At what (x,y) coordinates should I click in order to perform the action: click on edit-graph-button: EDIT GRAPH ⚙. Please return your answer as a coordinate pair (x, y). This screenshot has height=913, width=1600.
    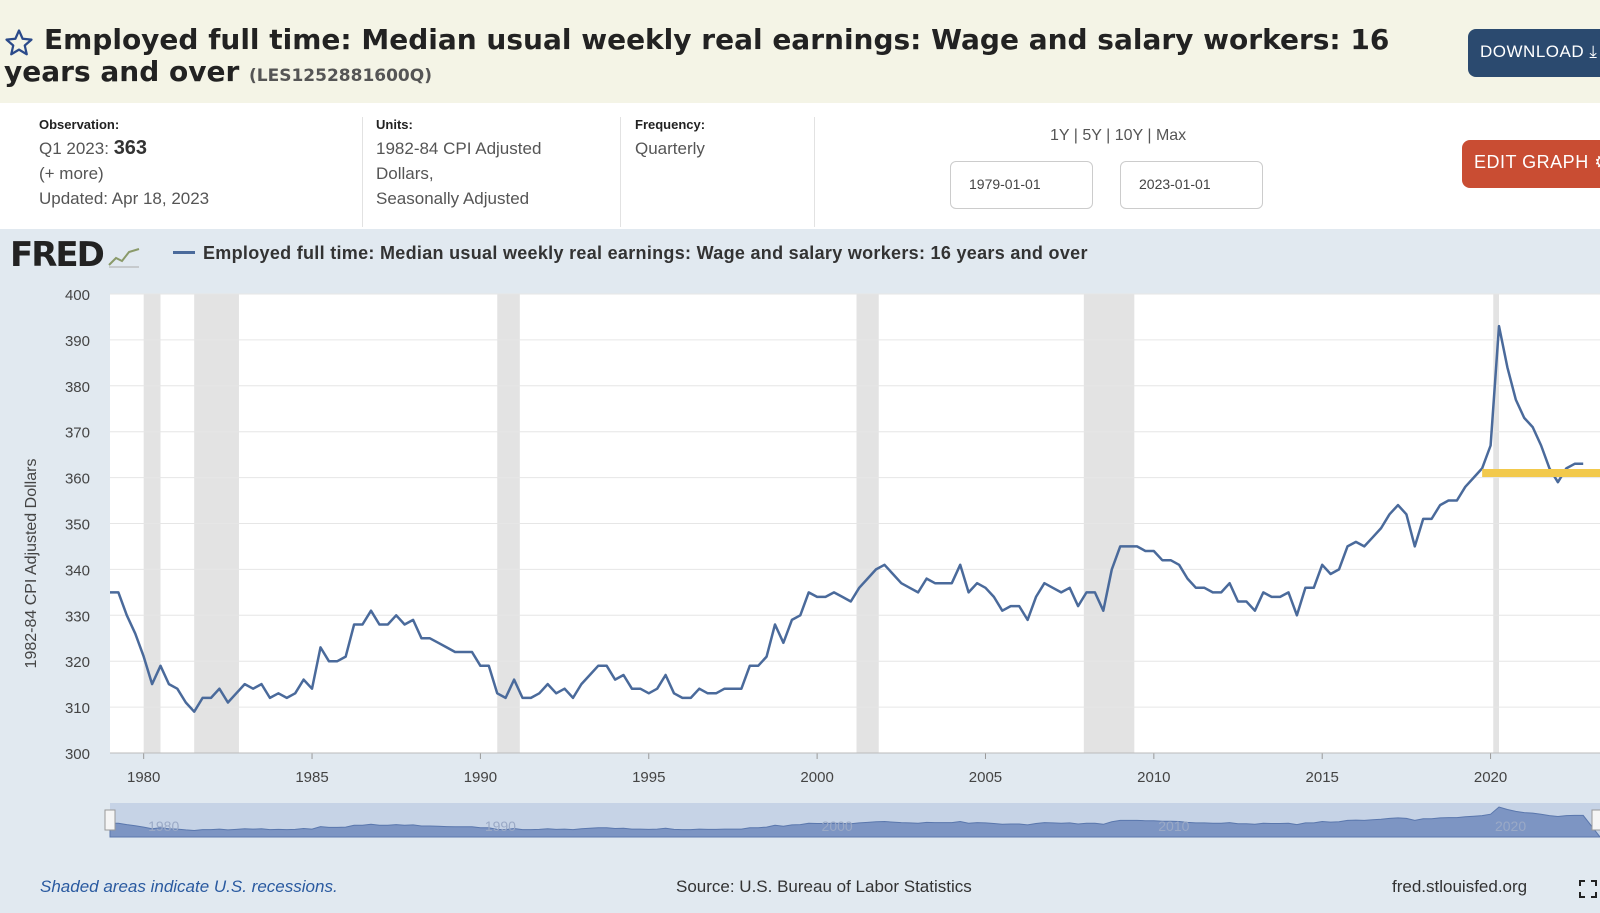
    Looking at the image, I should click on (1531, 164).